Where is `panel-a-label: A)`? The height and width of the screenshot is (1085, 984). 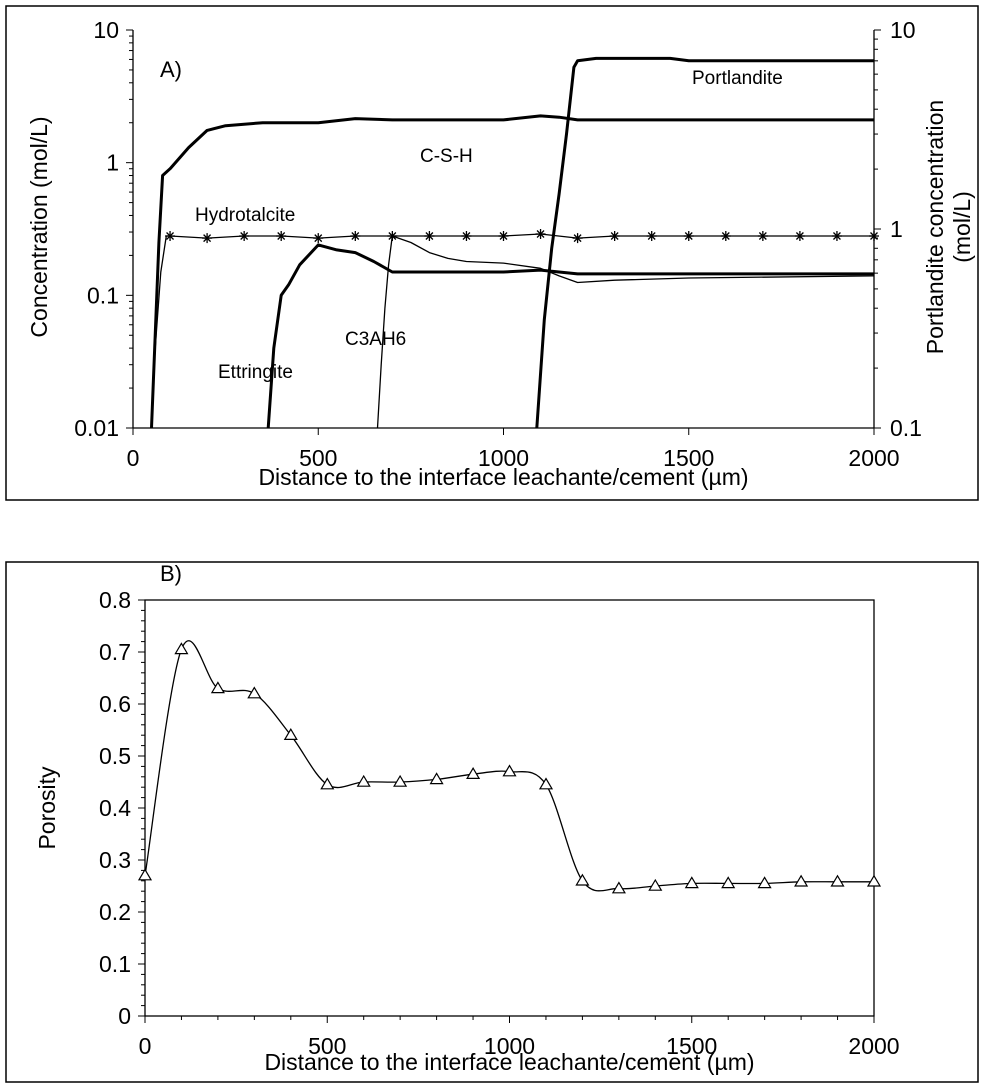
panel-a-label: A) is located at coordinates (171, 69).